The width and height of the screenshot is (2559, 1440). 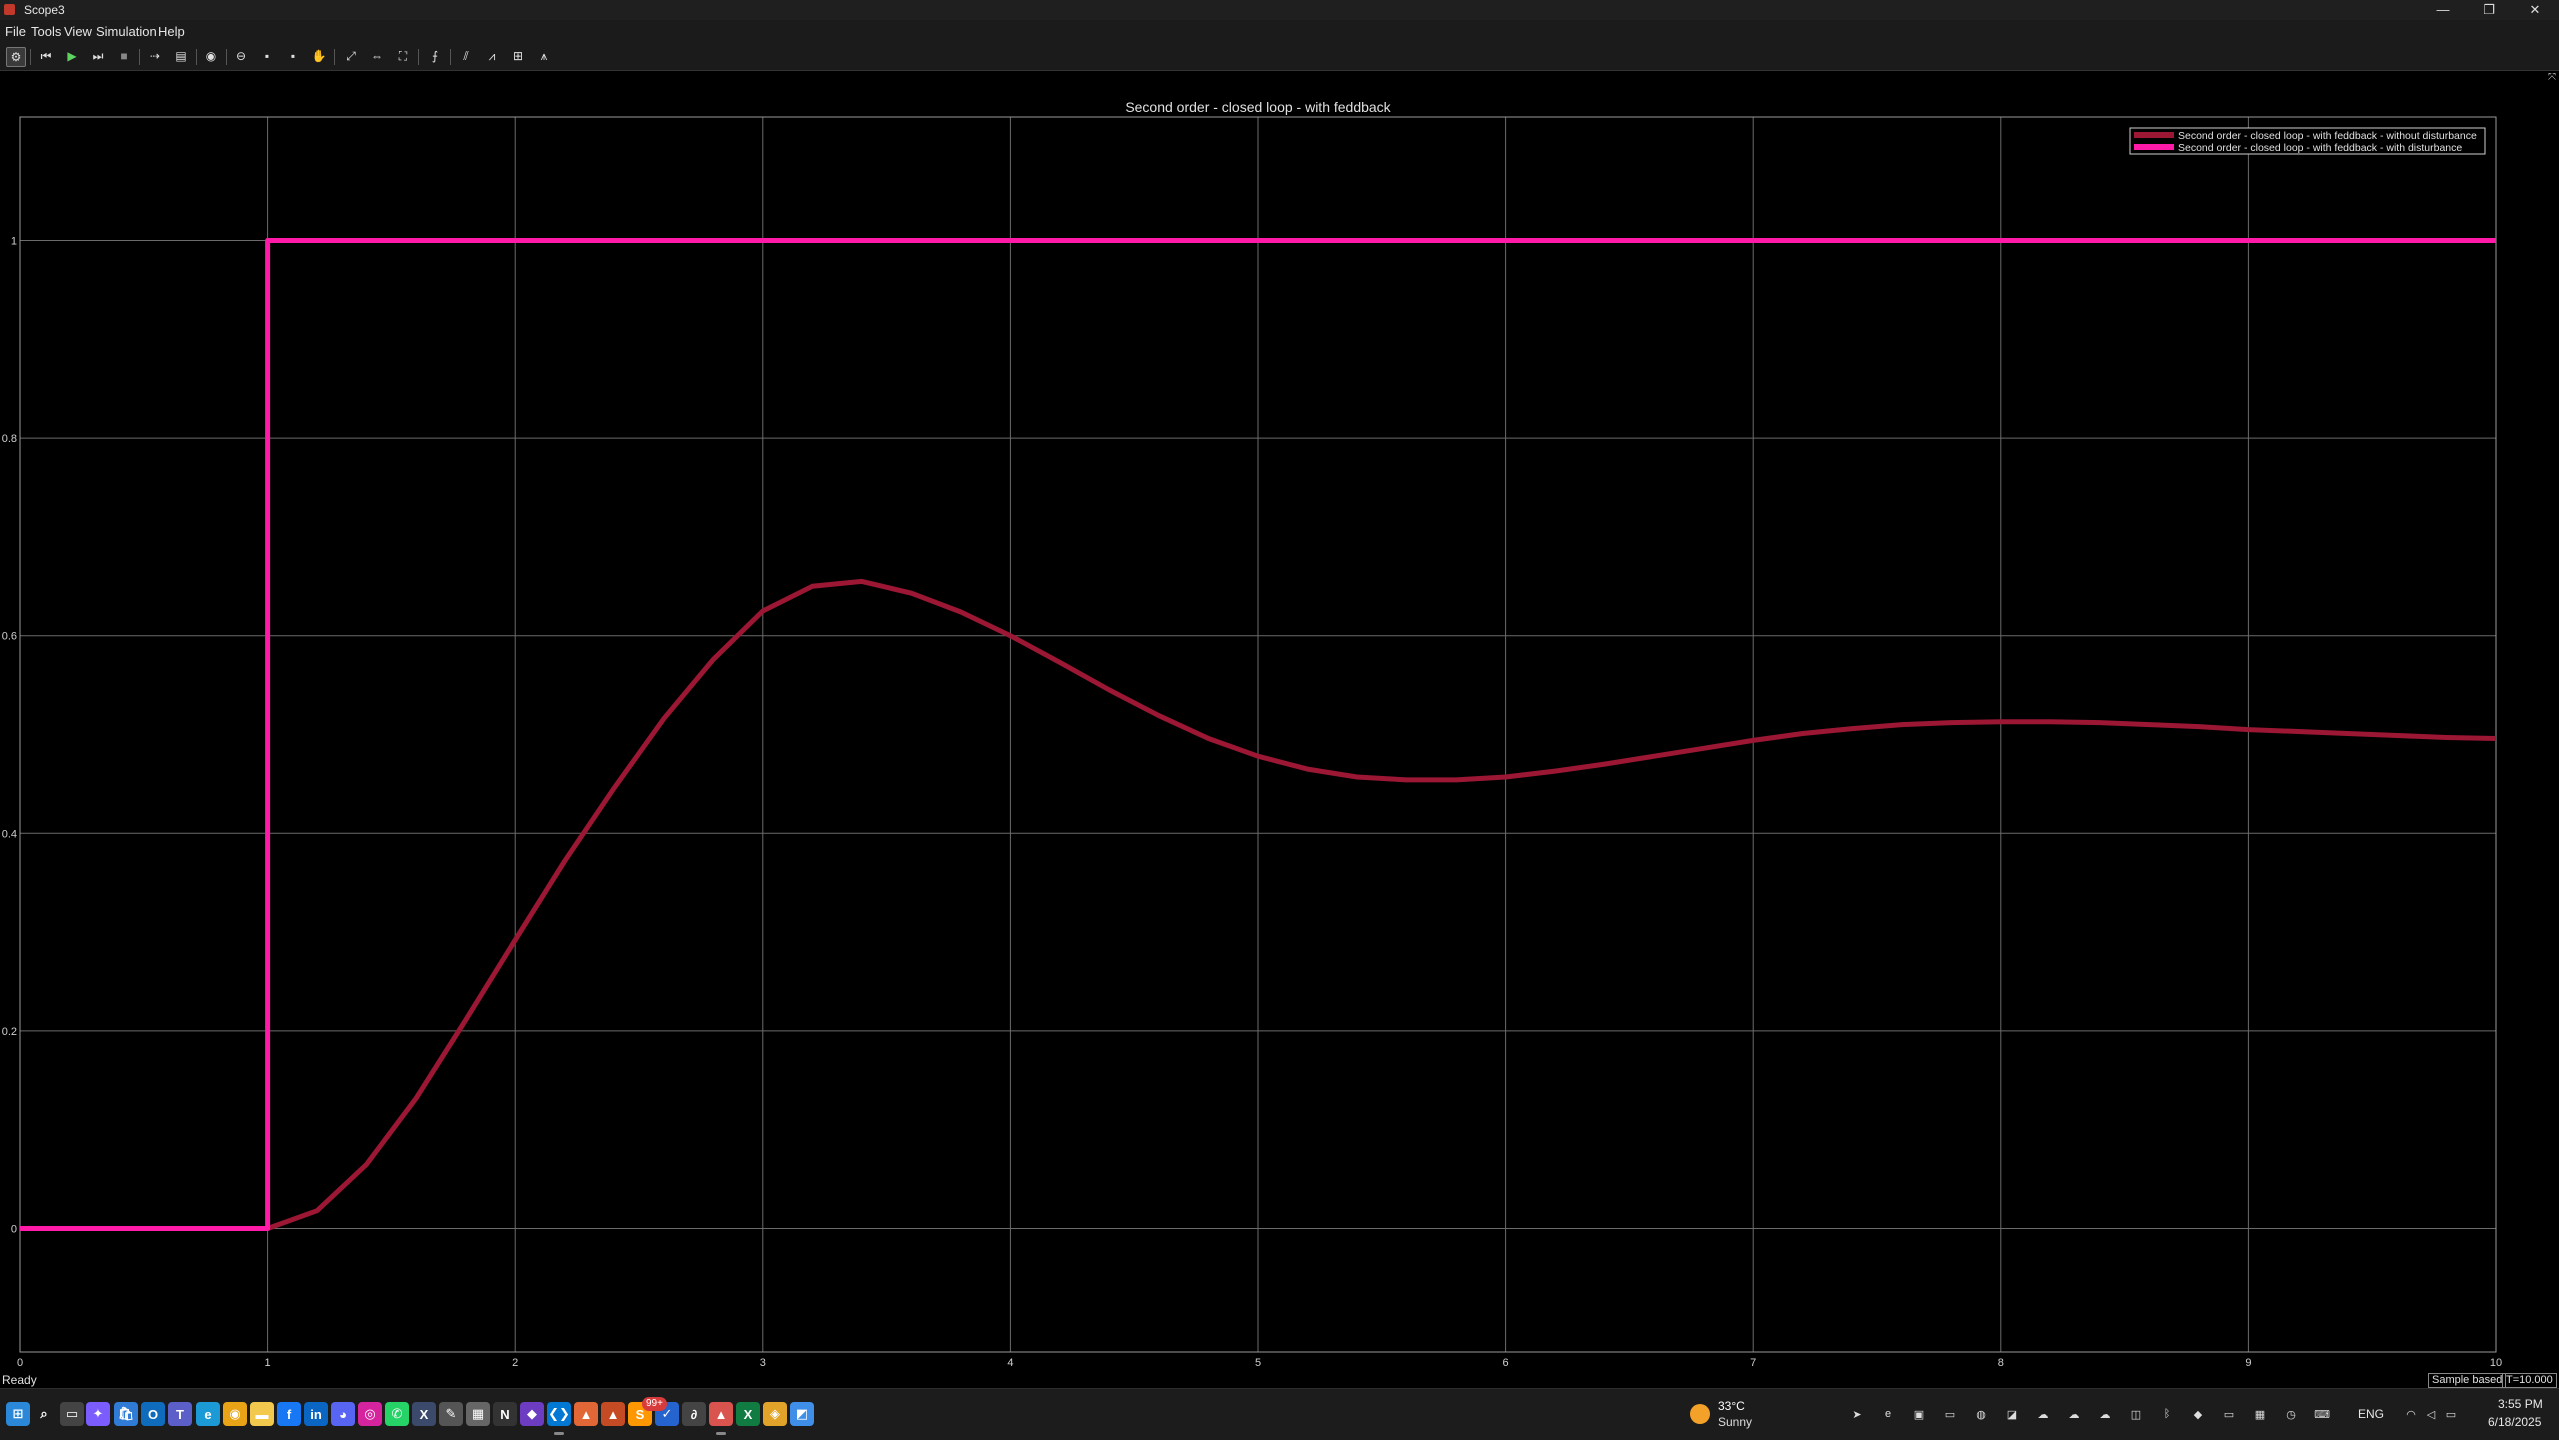 I want to click on clock-date: 6/18/2025, so click(x=2515, y=1422).